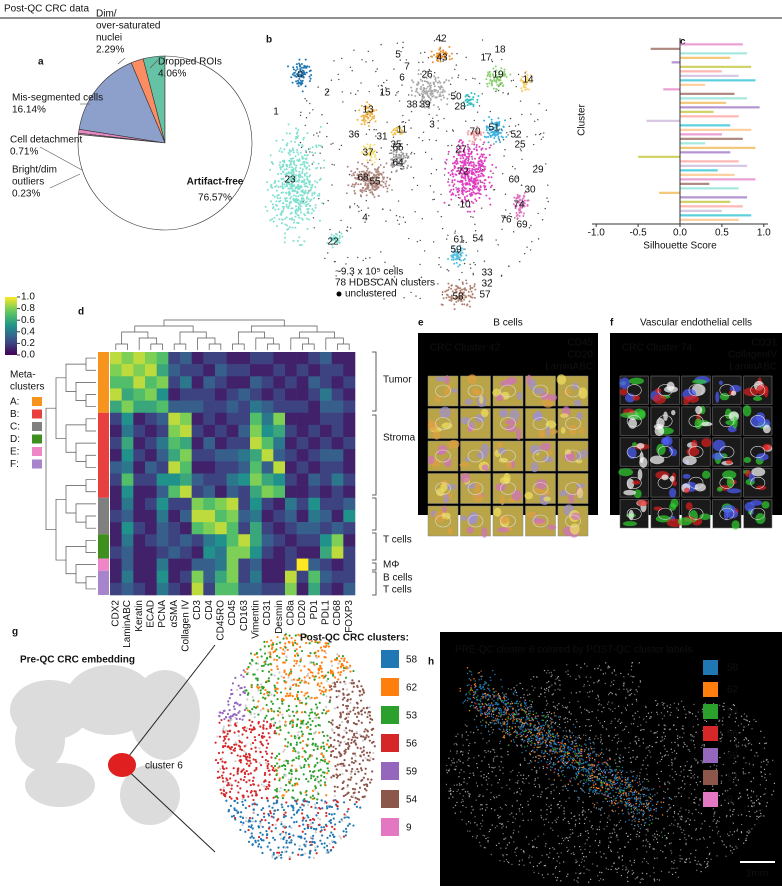 This screenshot has width=782, height=892. I want to click on leader-line, so click(61, 158).